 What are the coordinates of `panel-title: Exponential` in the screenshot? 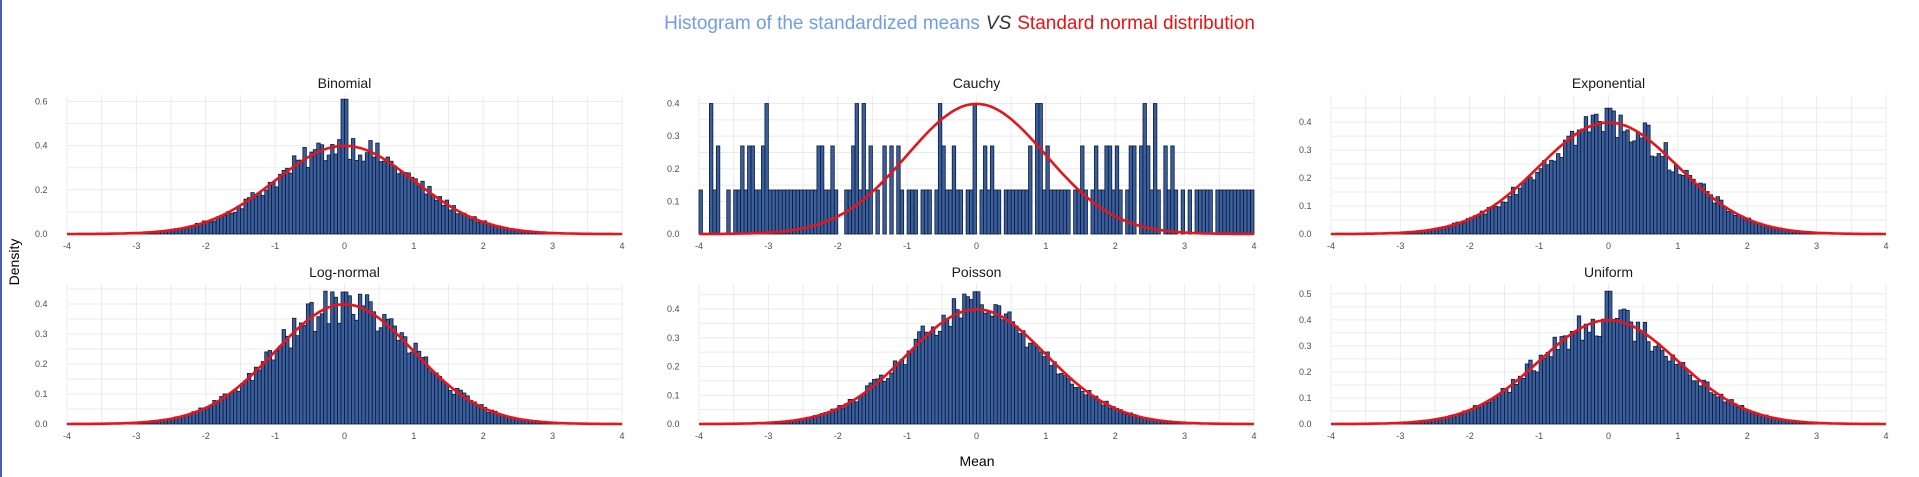 It's located at (1608, 83).